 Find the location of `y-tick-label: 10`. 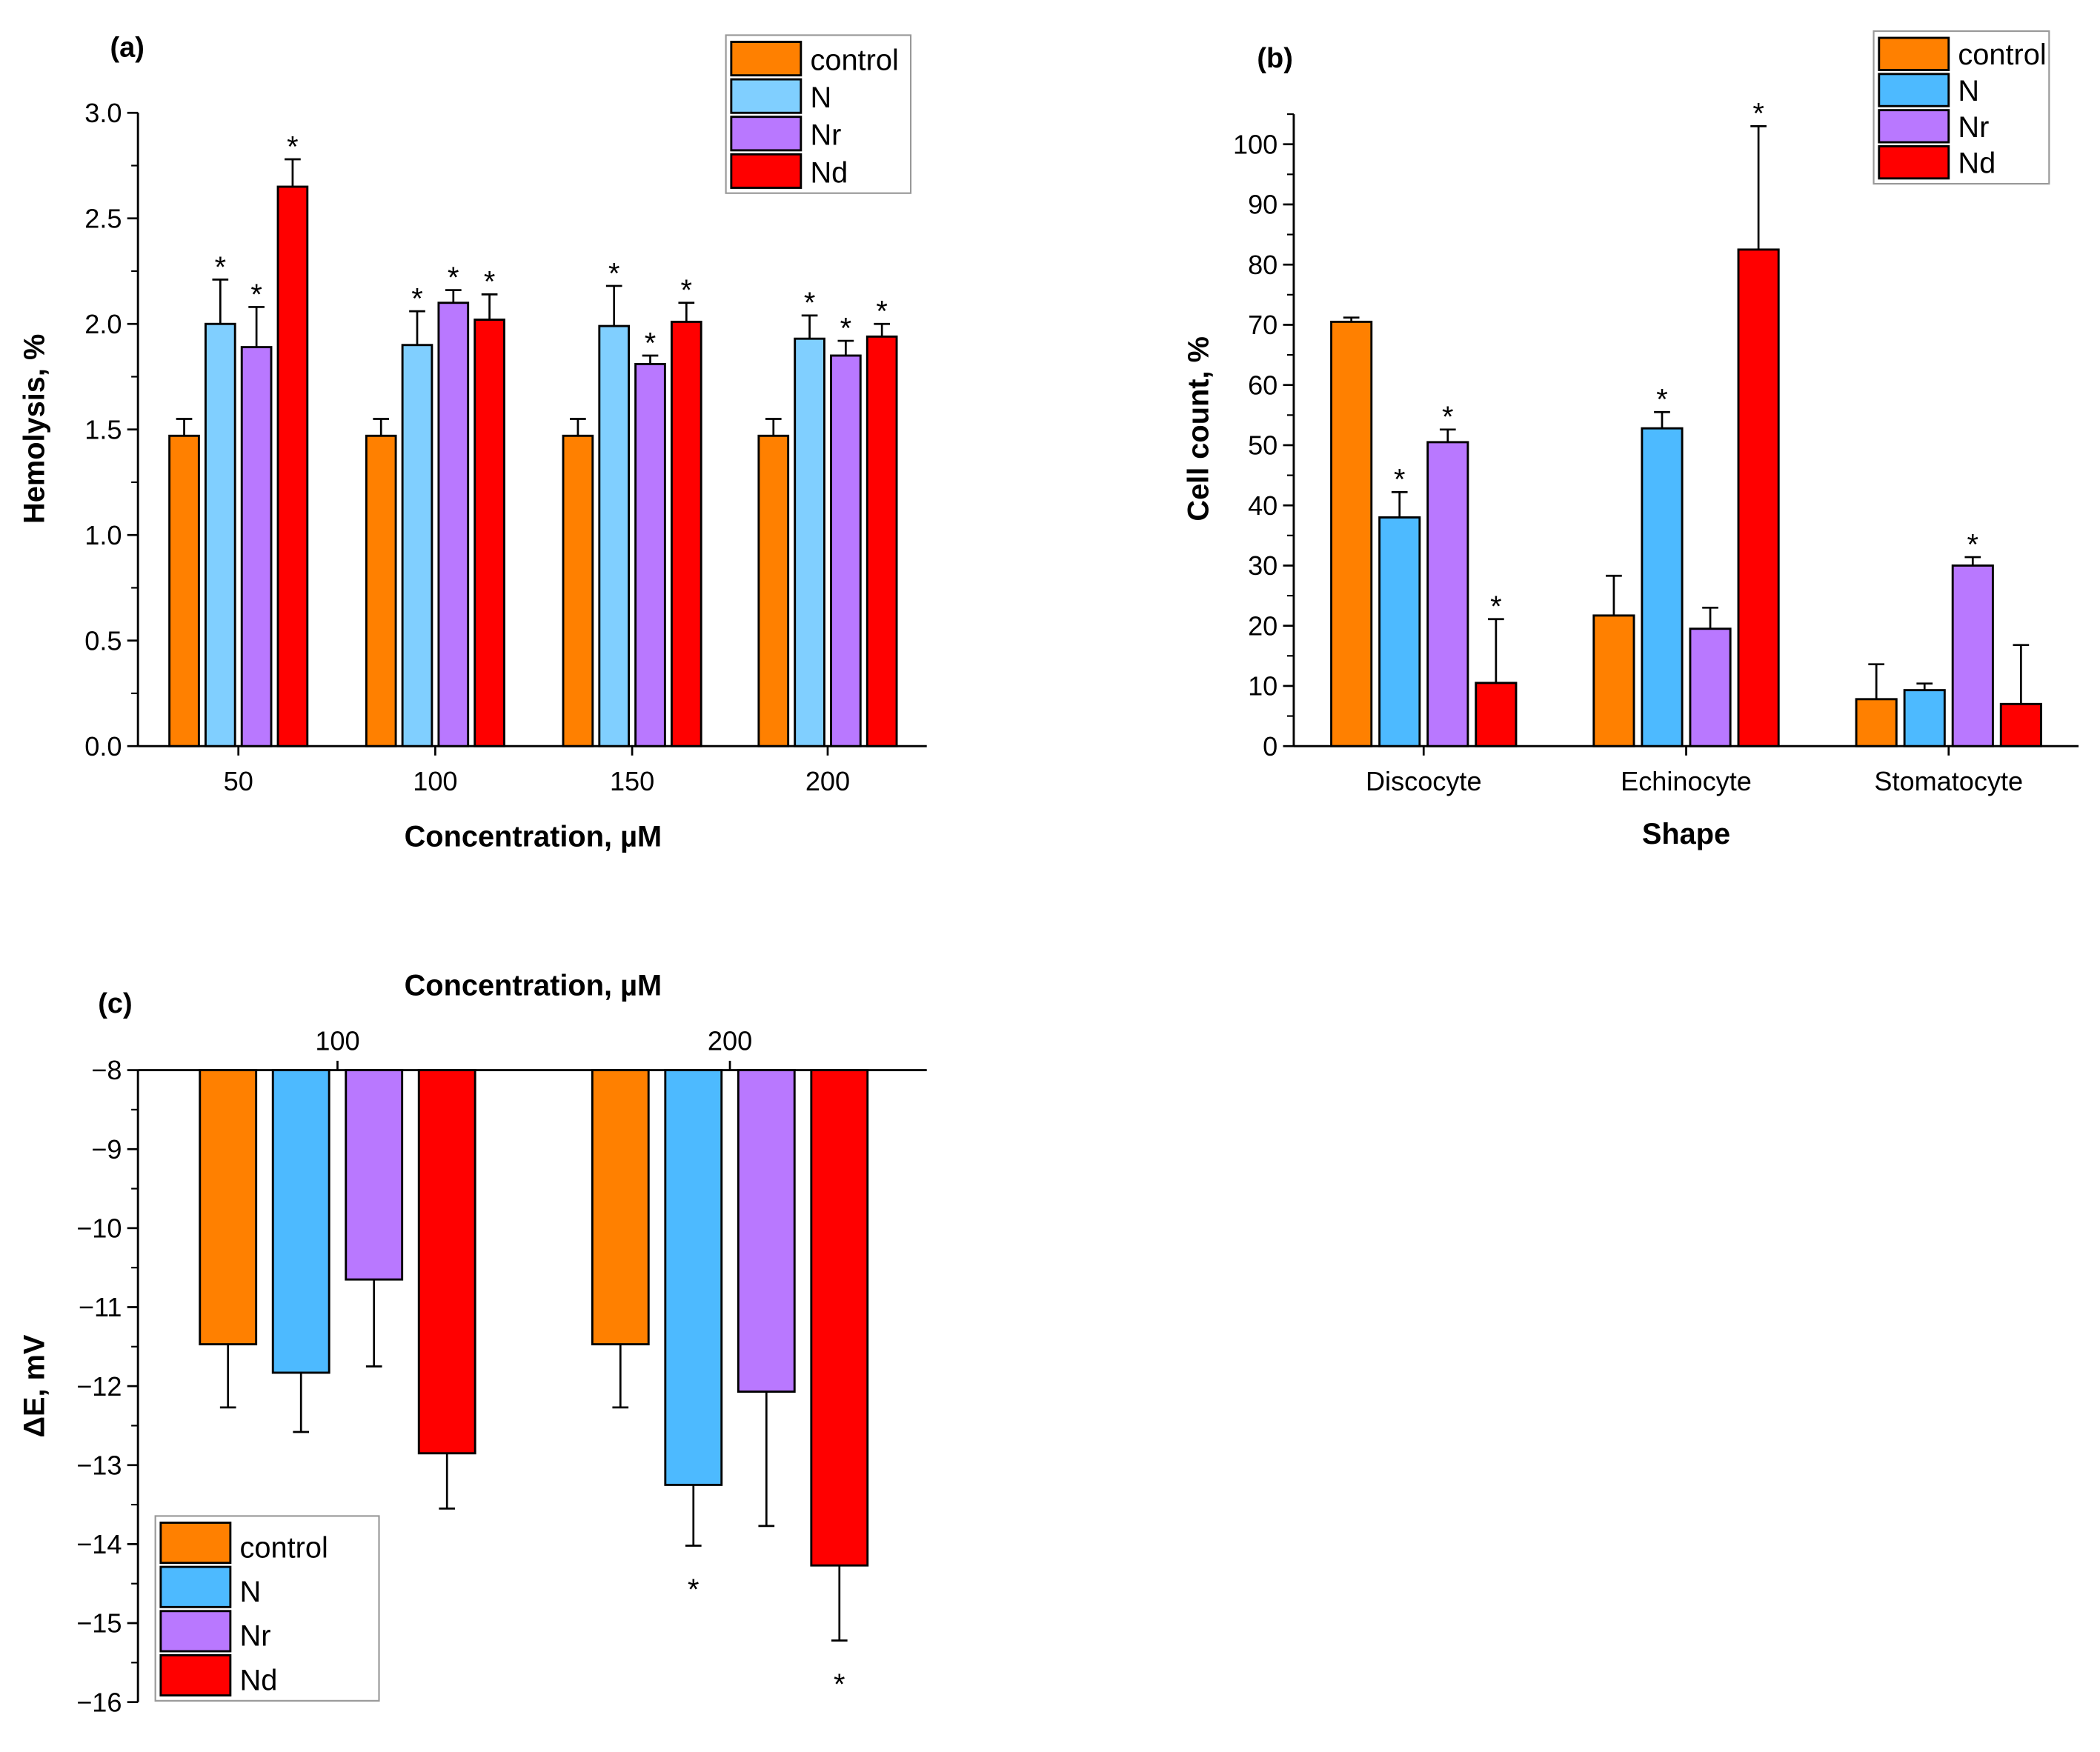

y-tick-label: 10 is located at coordinates (1263, 686).